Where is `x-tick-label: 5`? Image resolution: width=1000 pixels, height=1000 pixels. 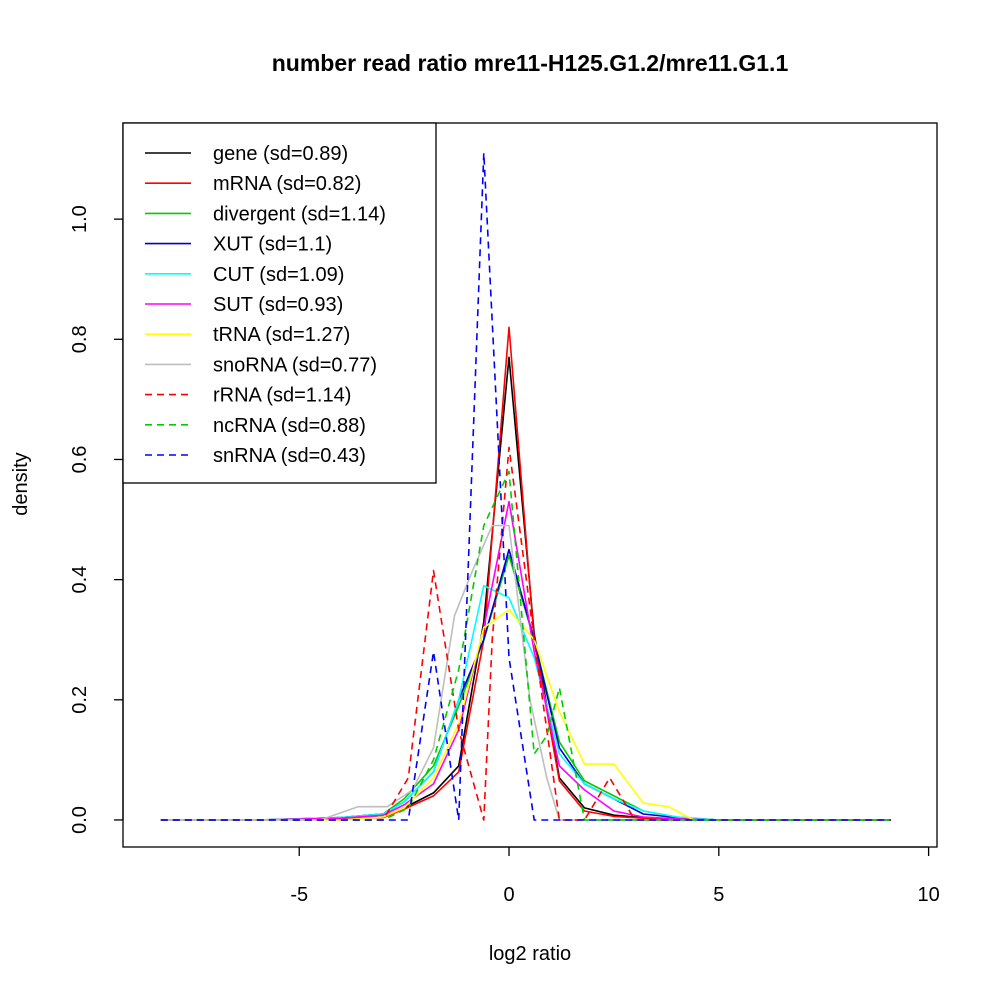
x-tick-label: 5 is located at coordinates (718, 895).